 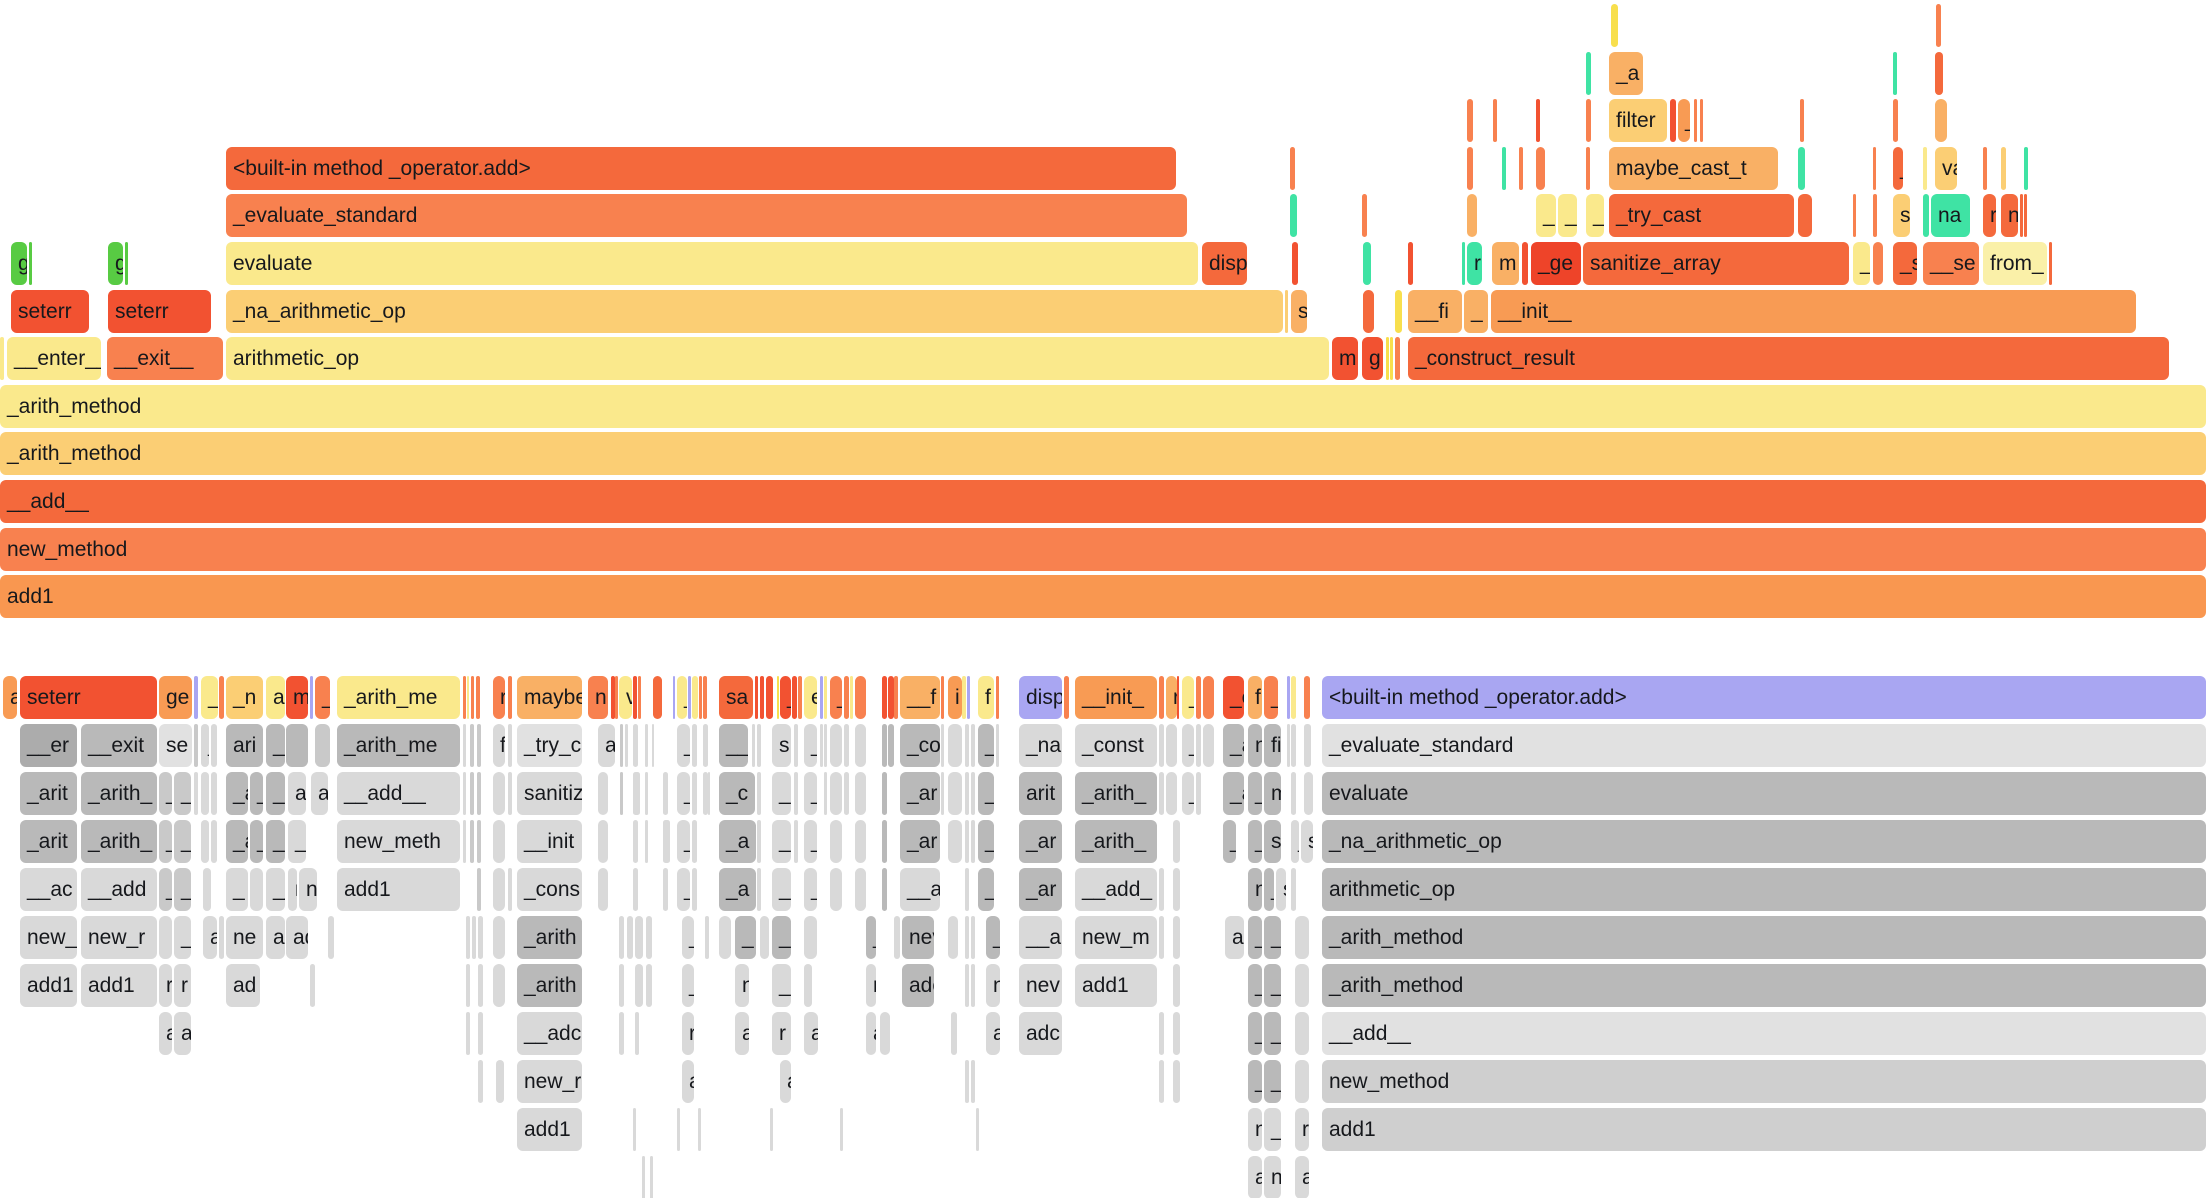 I want to click on flame-frame: arithmetic_op, so click(x=777, y=358).